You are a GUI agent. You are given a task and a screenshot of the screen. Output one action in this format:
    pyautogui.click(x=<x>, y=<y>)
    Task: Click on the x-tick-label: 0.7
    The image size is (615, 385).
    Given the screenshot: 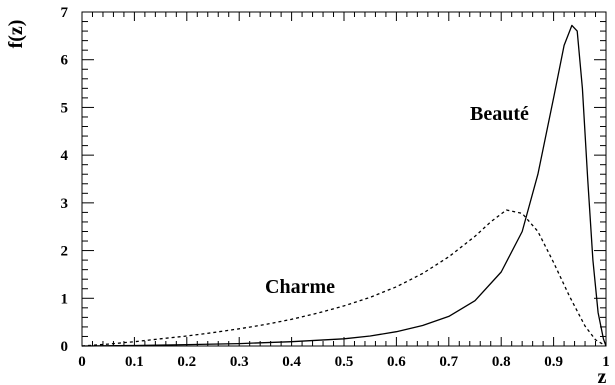 What is the action you would take?
    pyautogui.click(x=448, y=362)
    